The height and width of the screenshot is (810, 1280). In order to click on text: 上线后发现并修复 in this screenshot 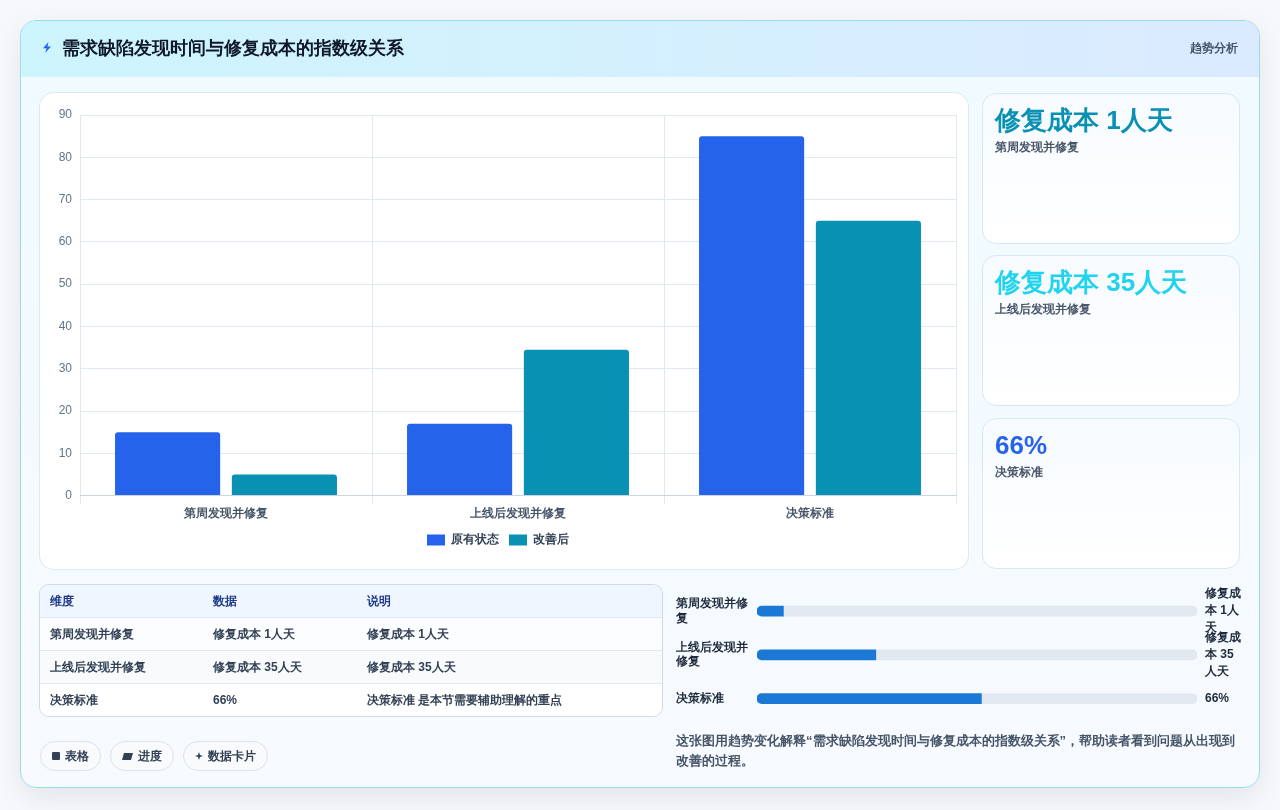, I will do `click(1043, 309)`.